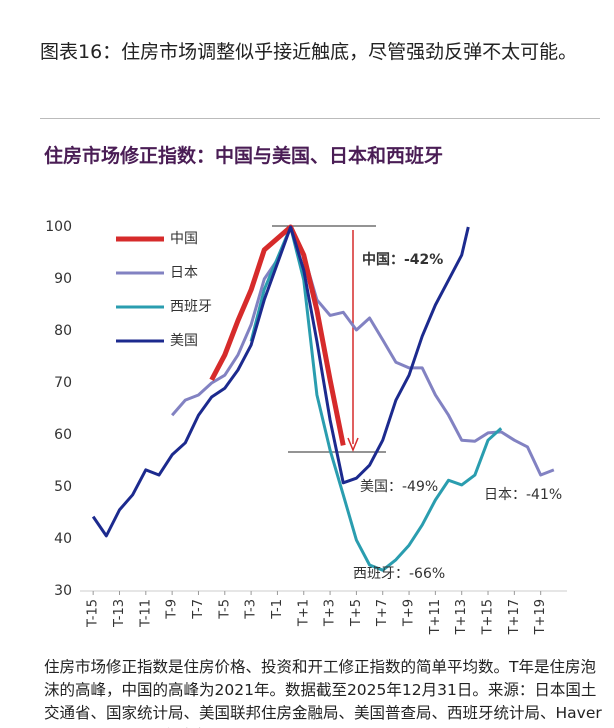 Image resolution: width=614 pixels, height=728 pixels. I want to click on x-tick-label: T-15, so click(93, 613).